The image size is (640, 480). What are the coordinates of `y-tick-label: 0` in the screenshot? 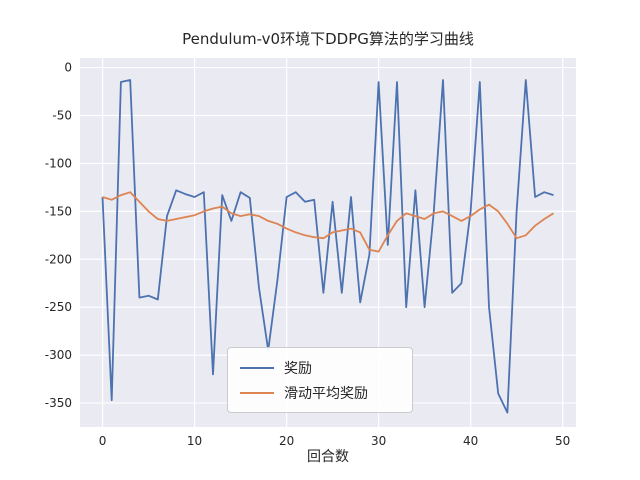 It's located at (68, 68).